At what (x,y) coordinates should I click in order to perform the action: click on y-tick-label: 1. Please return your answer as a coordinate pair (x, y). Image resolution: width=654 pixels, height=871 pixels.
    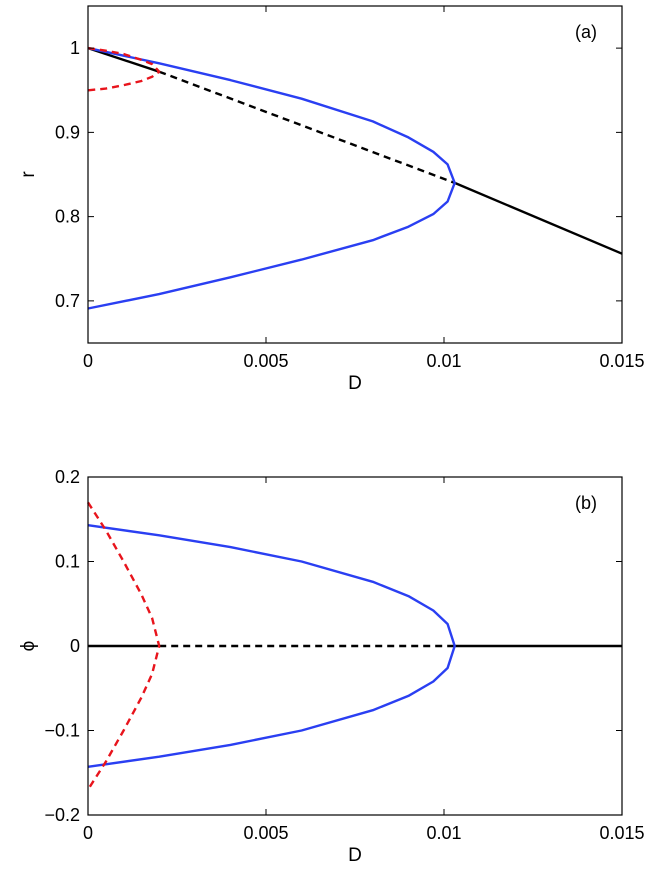
    Looking at the image, I should click on (75, 48).